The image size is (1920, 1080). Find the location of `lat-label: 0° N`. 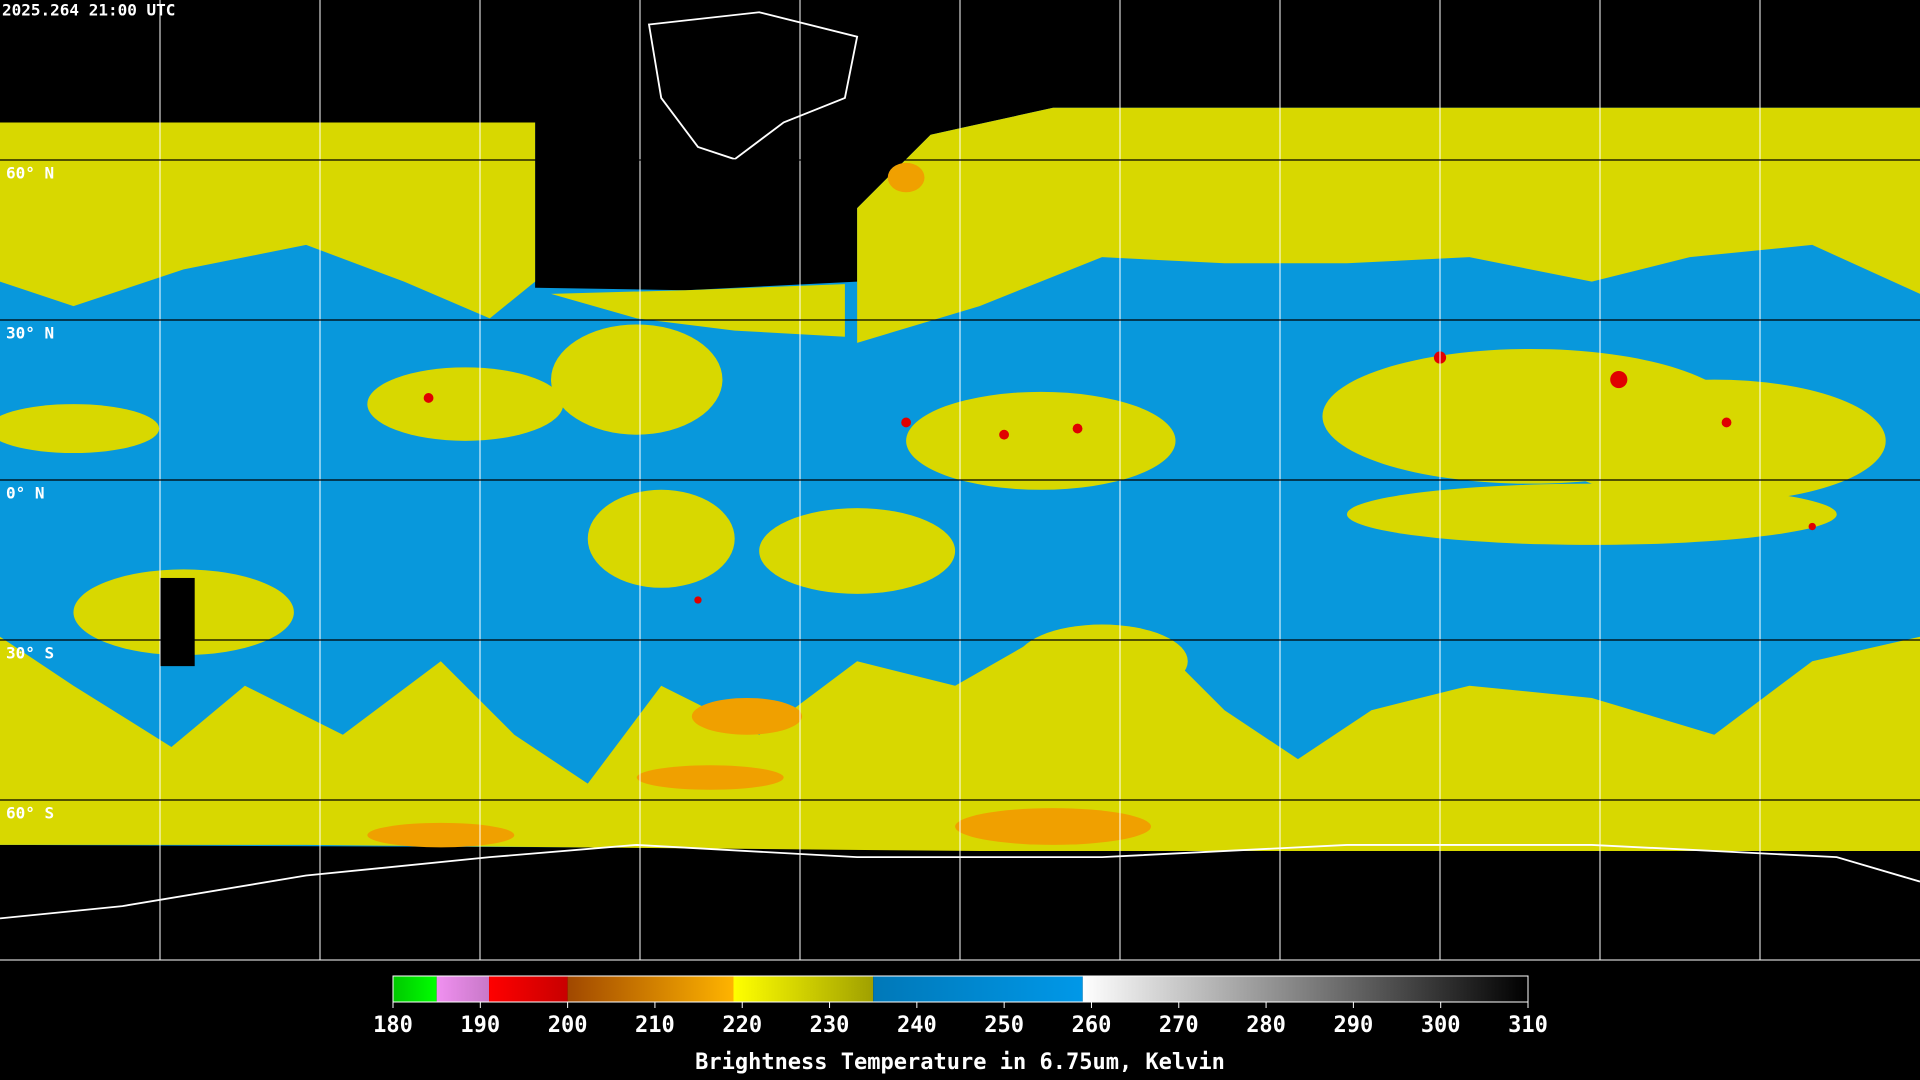

lat-label: 0° N is located at coordinates (25, 493).